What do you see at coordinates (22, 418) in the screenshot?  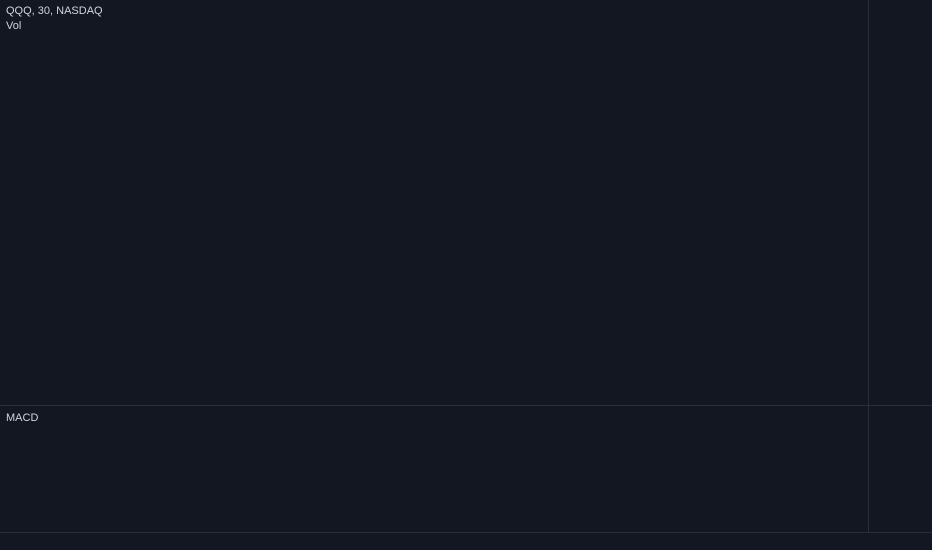 I see `macd-title: MACD` at bounding box center [22, 418].